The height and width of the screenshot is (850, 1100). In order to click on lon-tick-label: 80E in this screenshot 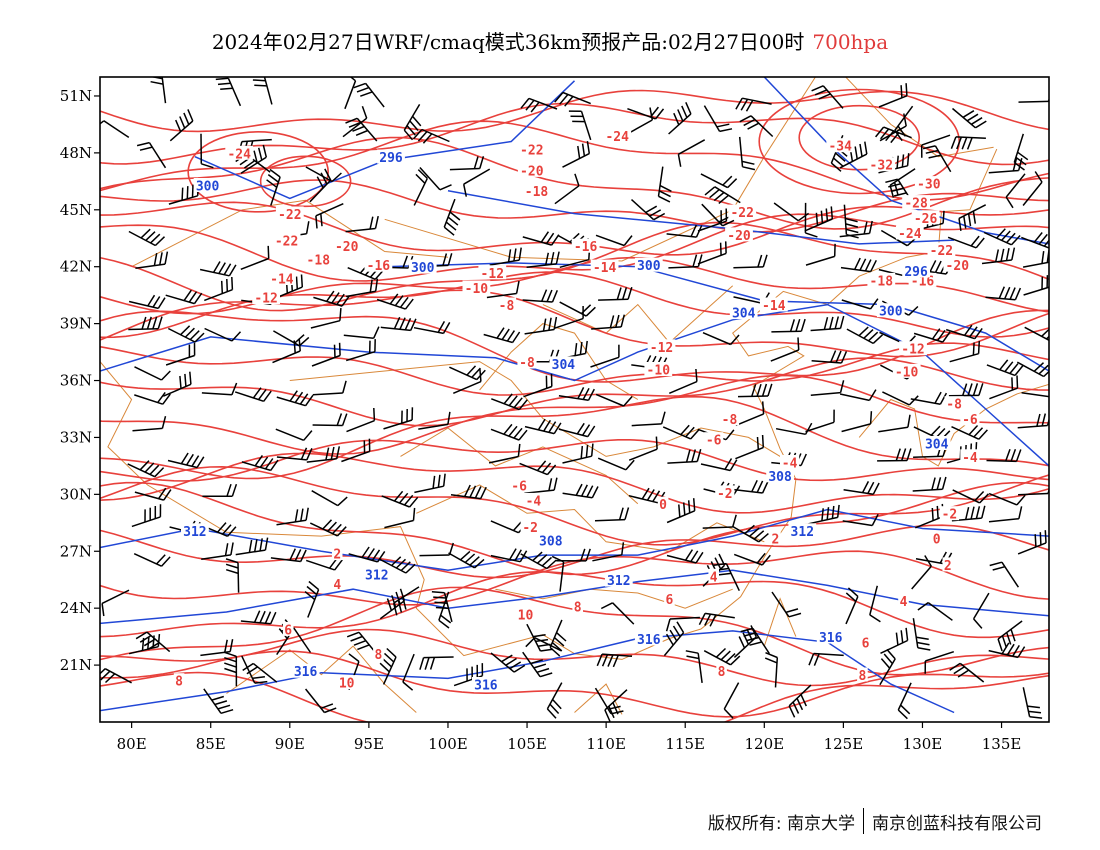, I will do `click(132, 744)`.